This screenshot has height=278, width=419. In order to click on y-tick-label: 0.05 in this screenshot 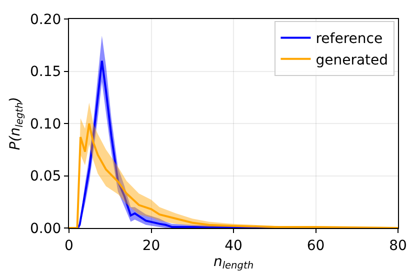, I will do `click(46, 176)`.